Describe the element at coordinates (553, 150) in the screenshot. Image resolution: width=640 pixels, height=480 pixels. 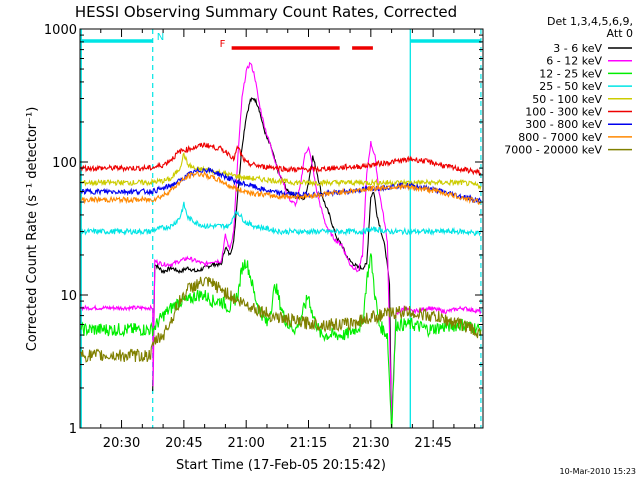
I see `legend-label: 7000 - 20000 keV` at that location.